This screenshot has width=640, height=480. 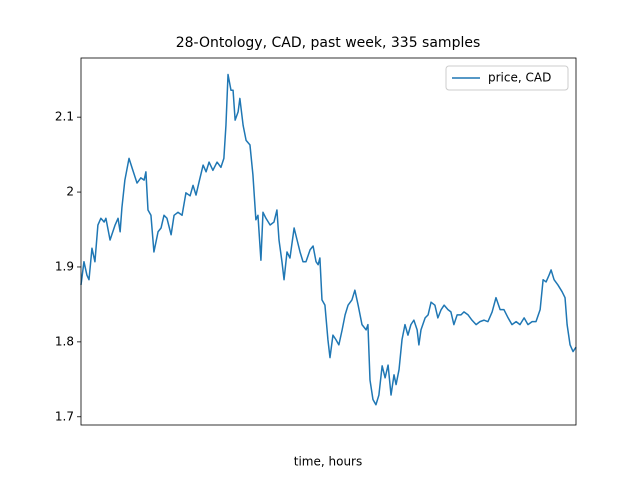 I want to click on x-axis-label: time, hours, so click(x=328, y=462).